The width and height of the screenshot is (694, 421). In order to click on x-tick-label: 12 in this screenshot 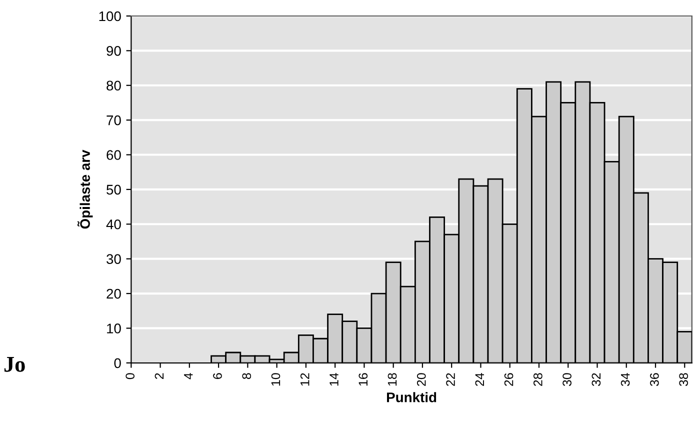, I will do `click(305, 379)`.